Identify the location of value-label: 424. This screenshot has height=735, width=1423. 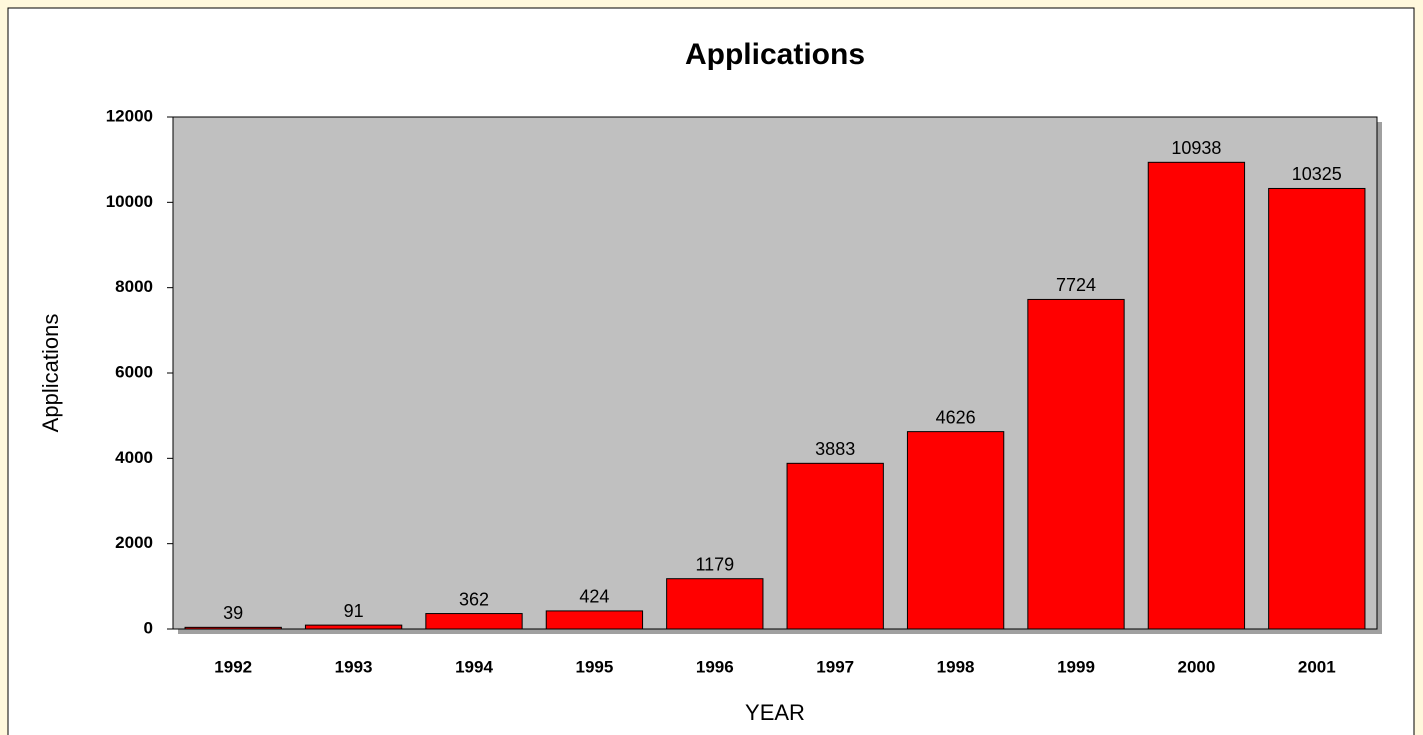
(594, 597).